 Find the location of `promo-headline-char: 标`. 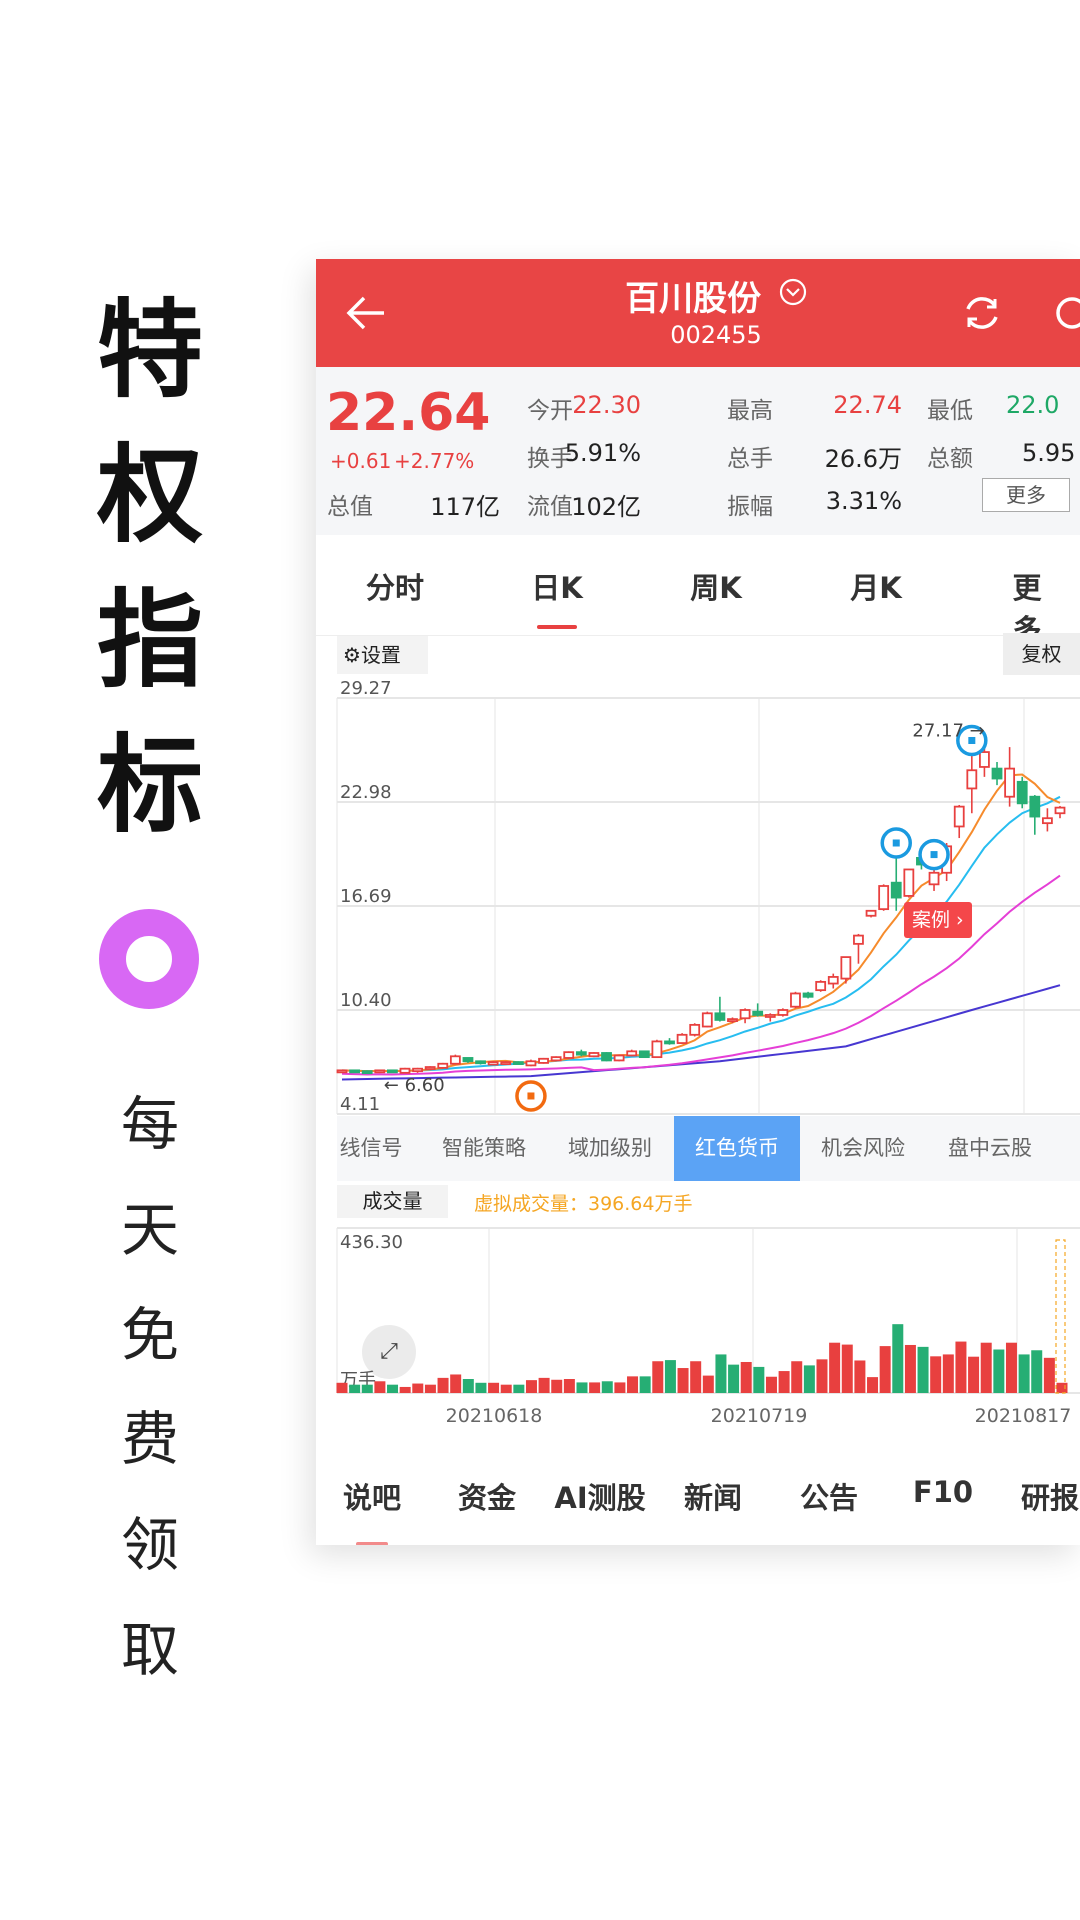

promo-headline-char: 标 is located at coordinates (150, 785).